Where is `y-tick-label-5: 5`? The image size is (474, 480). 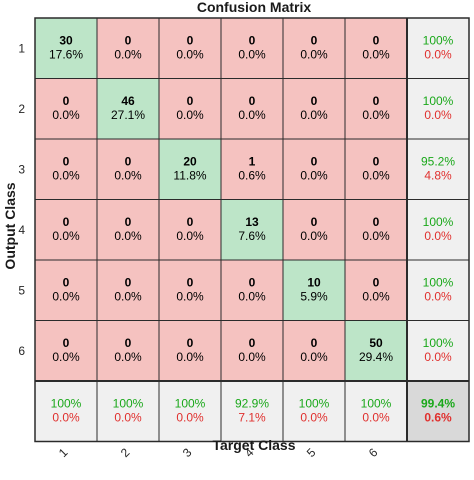 y-tick-label-5: 5 is located at coordinates (21, 290).